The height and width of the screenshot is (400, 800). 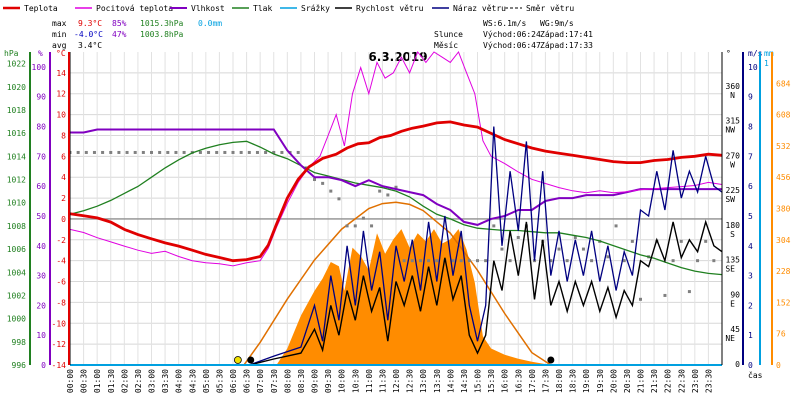 I want to click on dir-name-4: S, so click(x=732, y=234).